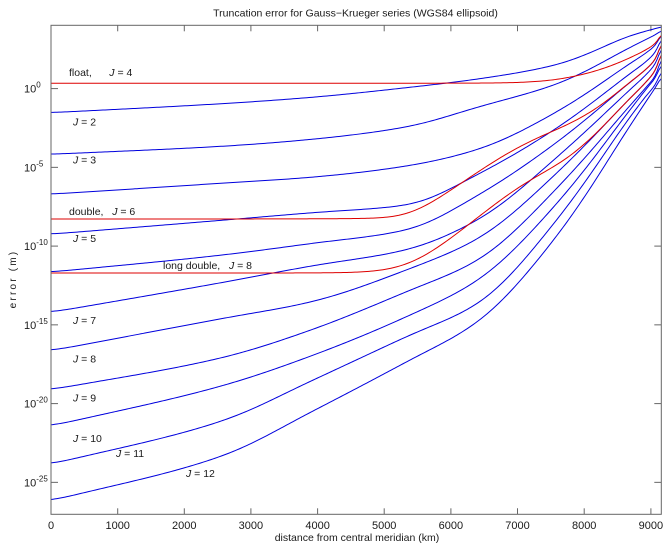  What do you see at coordinates (84, 239) in the screenshot?
I see `svg-text: J = 5` at bounding box center [84, 239].